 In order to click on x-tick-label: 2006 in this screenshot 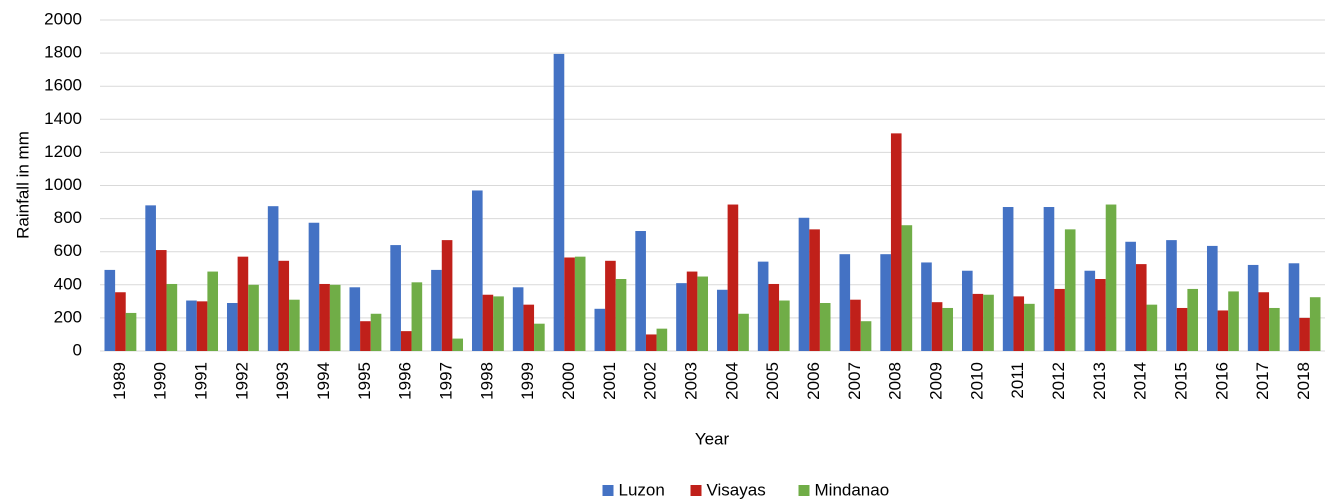, I will do `click(813, 381)`.